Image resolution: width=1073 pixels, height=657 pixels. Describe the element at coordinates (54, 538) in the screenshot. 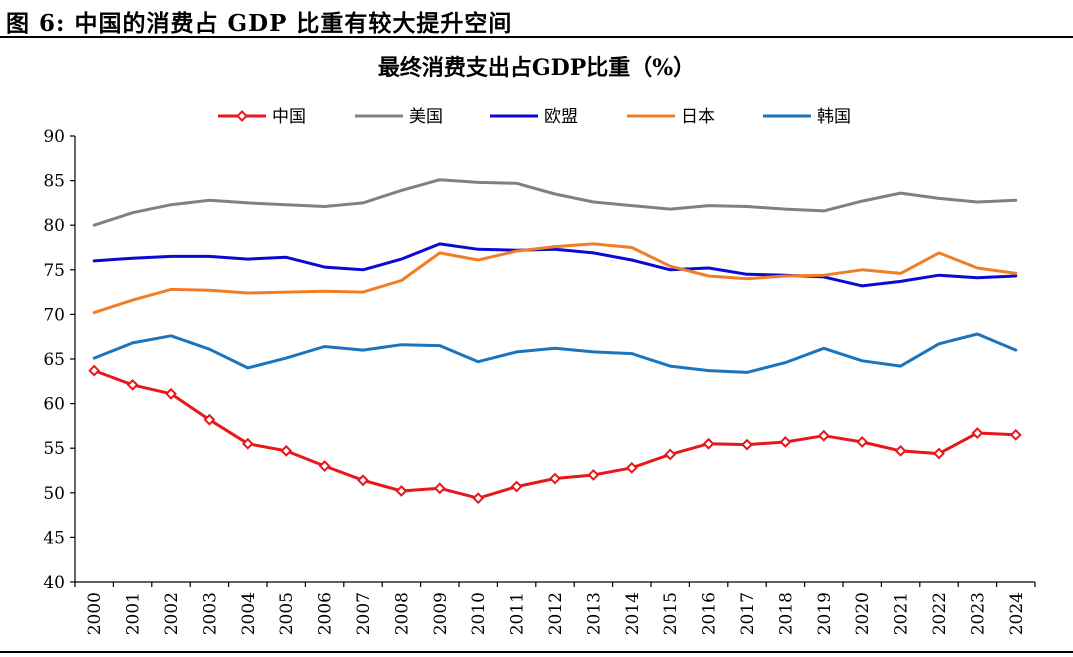

I see `y-tick-label: 45` at that location.